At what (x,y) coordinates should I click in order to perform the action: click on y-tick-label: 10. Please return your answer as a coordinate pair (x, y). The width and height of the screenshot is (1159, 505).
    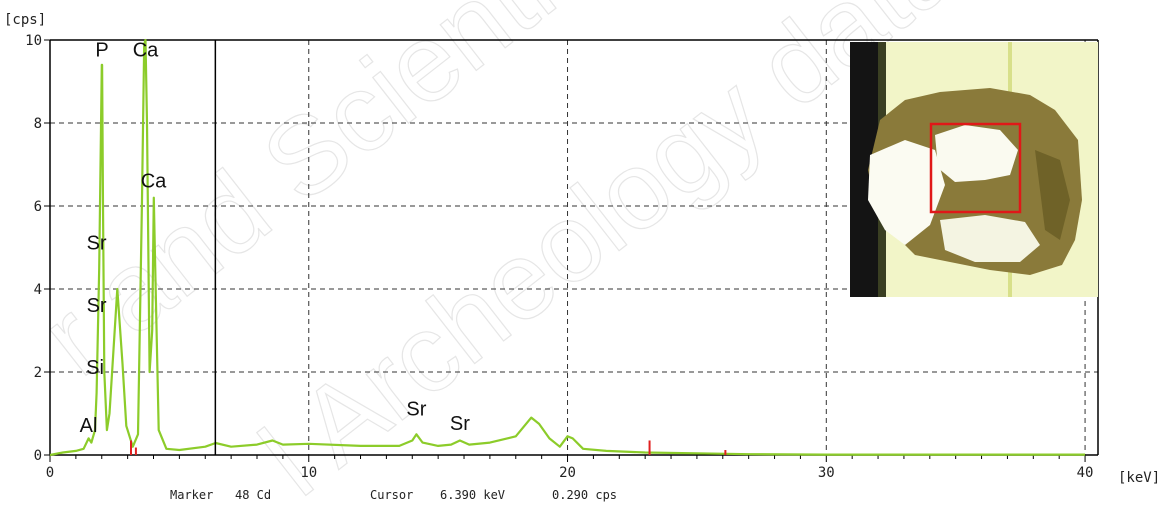
    Looking at the image, I should click on (33, 41).